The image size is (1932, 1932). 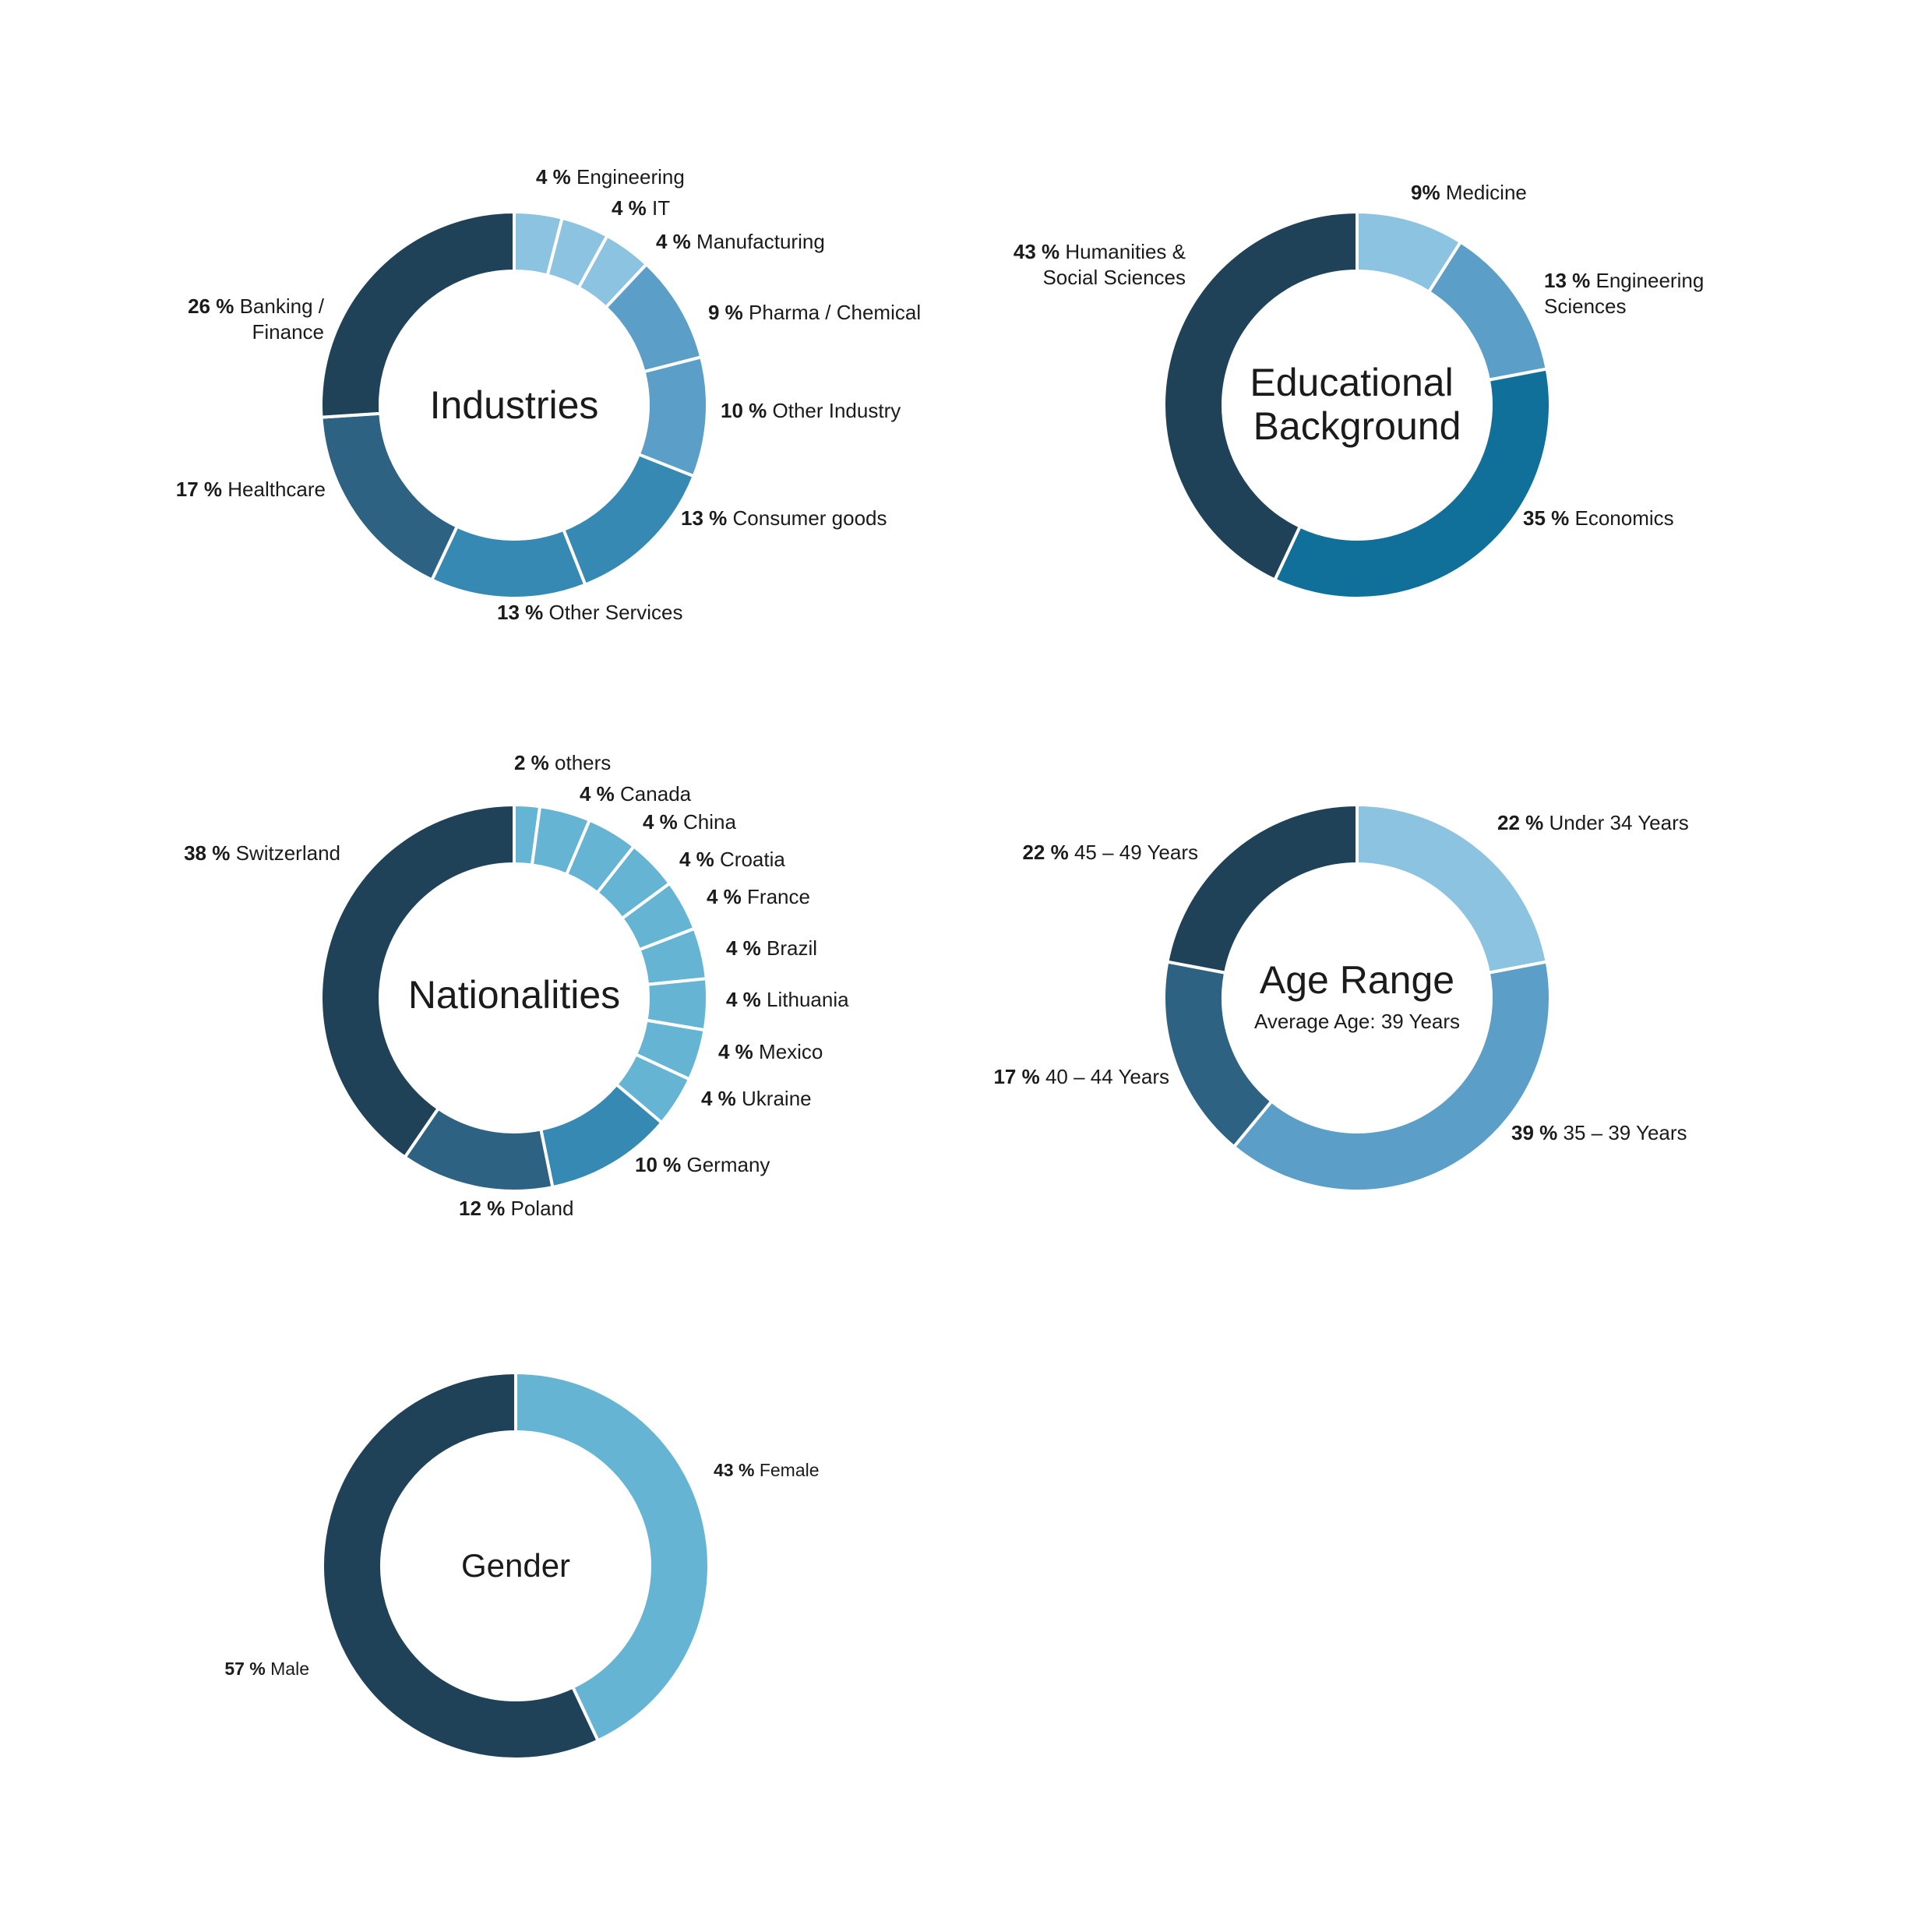 I want to click on nationalities-label-ukraine: 4 % Ukraine, so click(x=756, y=1098).